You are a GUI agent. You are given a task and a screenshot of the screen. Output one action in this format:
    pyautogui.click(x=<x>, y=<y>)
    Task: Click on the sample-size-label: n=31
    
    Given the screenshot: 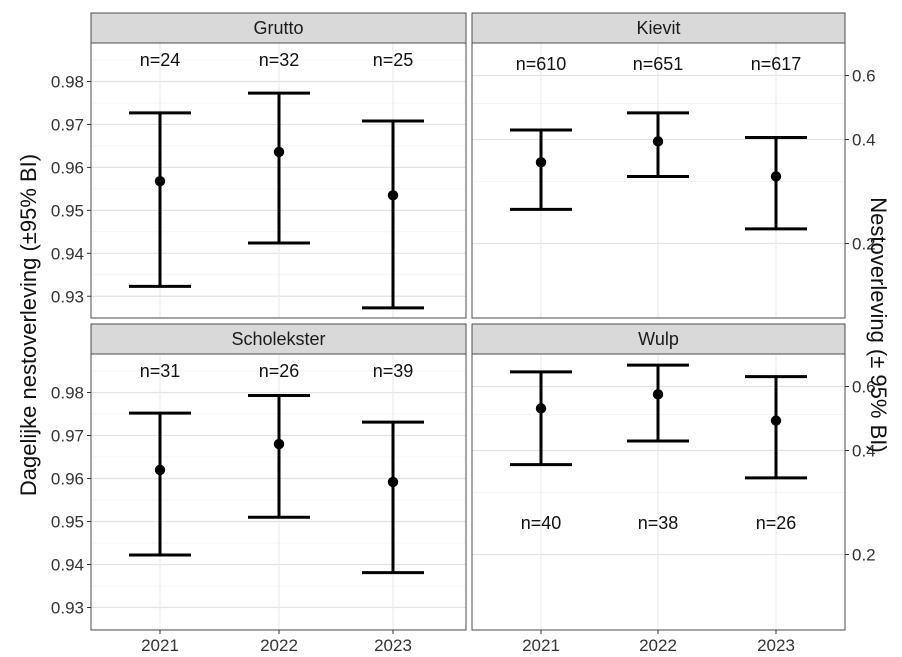 What is the action you would take?
    pyautogui.click(x=160, y=371)
    